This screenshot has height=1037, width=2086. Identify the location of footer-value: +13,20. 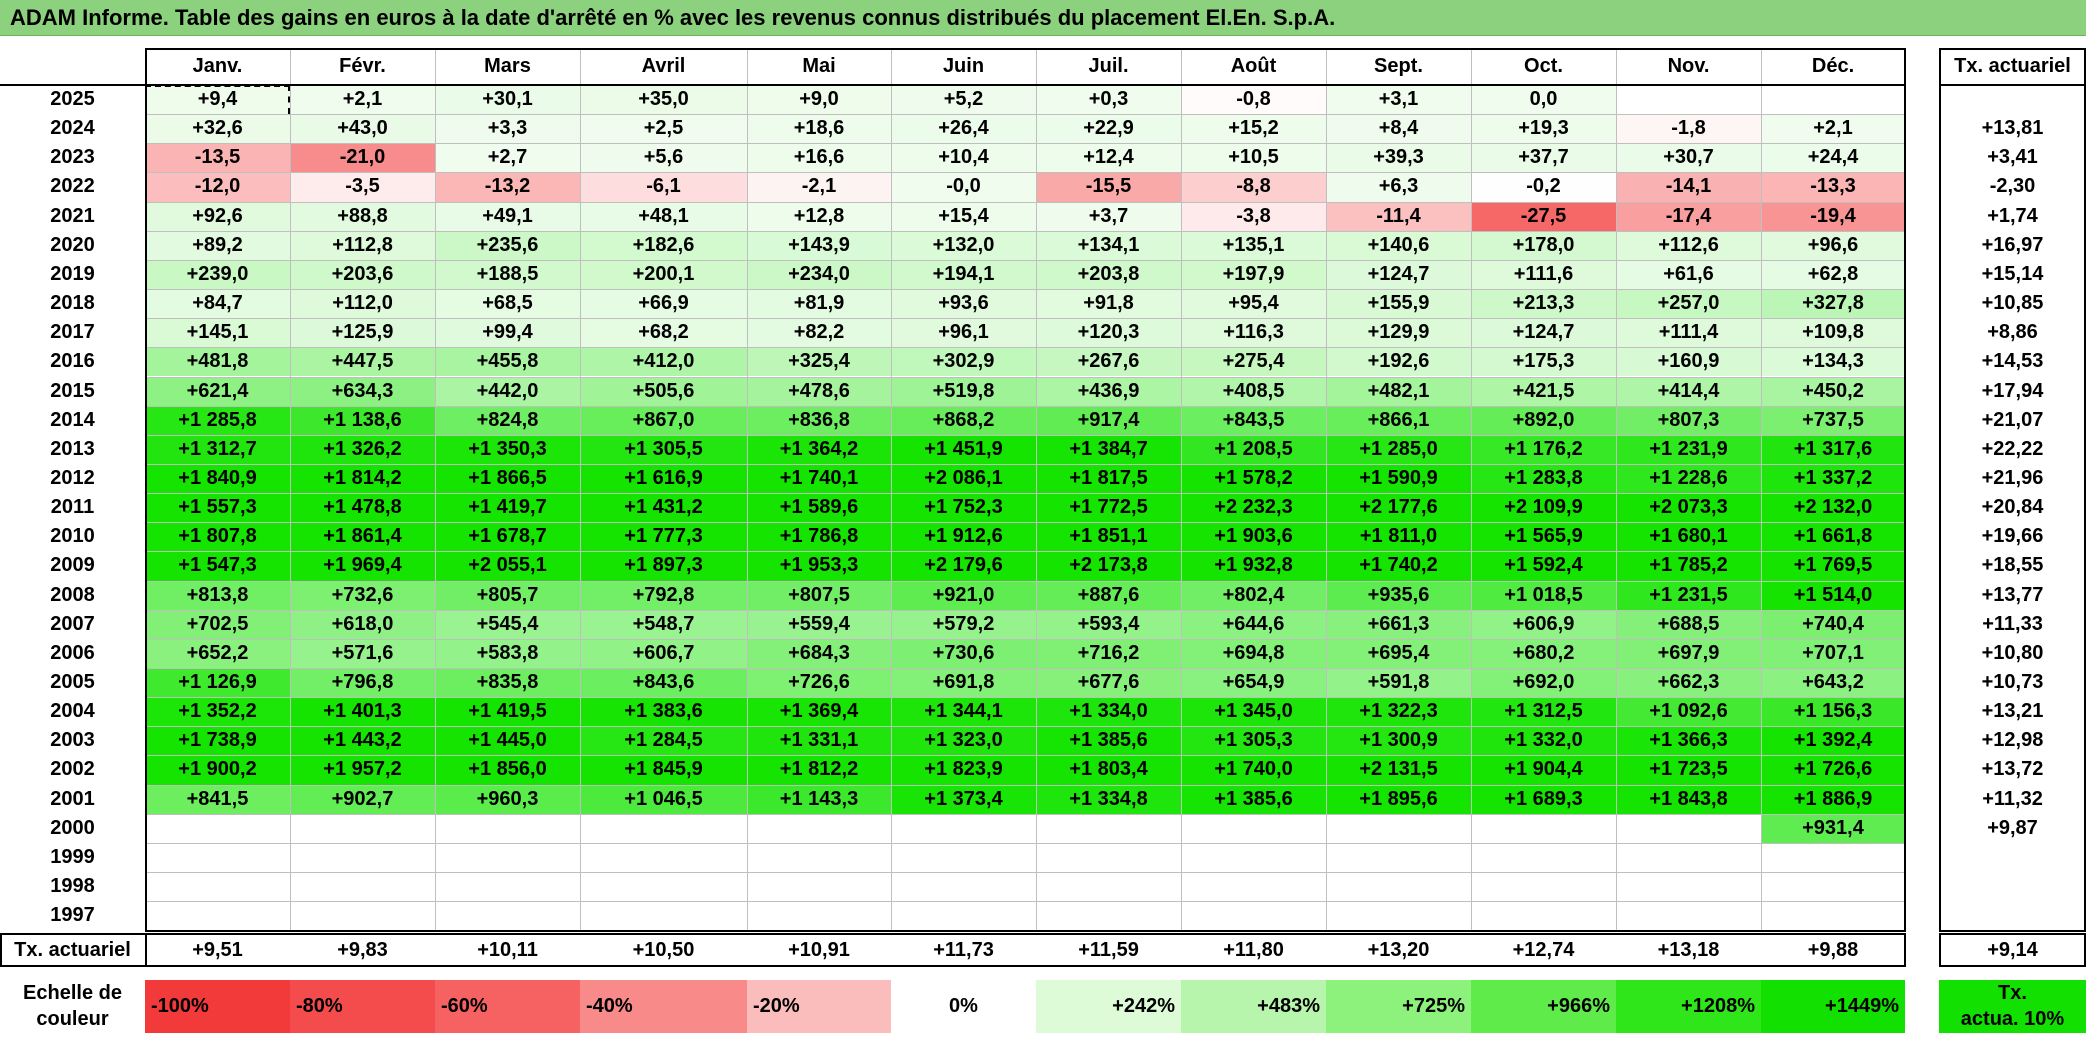
(1398, 950).